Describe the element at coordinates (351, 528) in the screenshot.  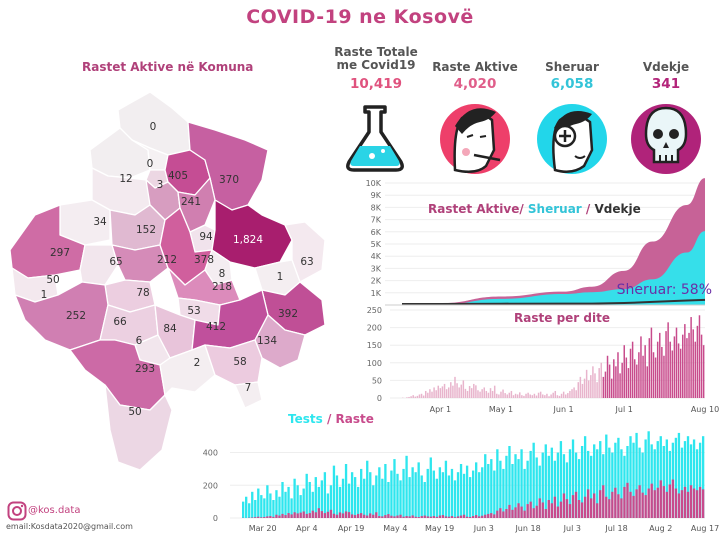
I see `x-tick-label: Apr 19` at that location.